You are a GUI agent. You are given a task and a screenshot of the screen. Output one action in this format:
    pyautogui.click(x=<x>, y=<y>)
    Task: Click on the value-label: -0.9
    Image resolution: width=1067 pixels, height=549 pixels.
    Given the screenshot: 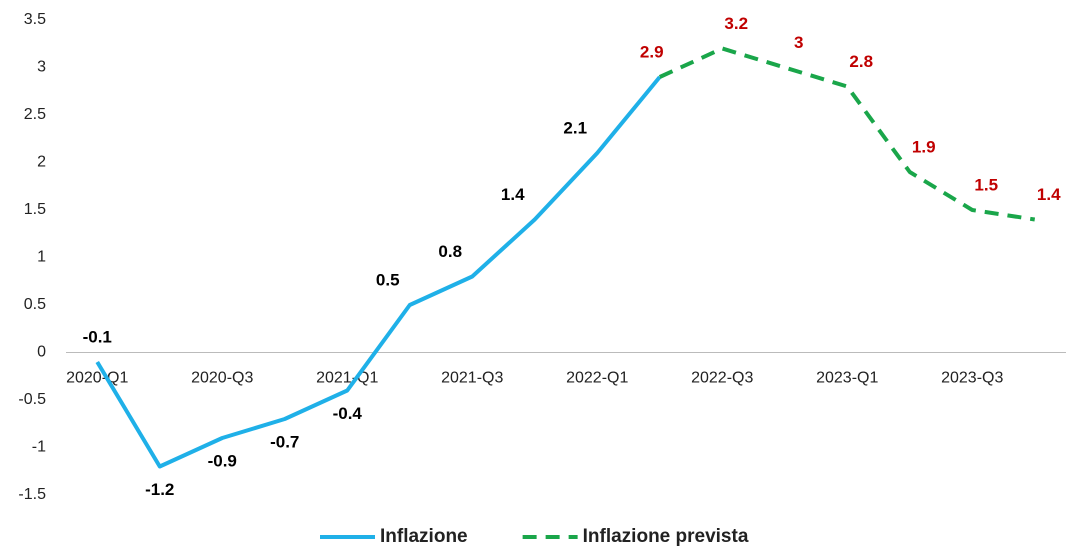 What is the action you would take?
    pyautogui.click(x=222, y=460)
    